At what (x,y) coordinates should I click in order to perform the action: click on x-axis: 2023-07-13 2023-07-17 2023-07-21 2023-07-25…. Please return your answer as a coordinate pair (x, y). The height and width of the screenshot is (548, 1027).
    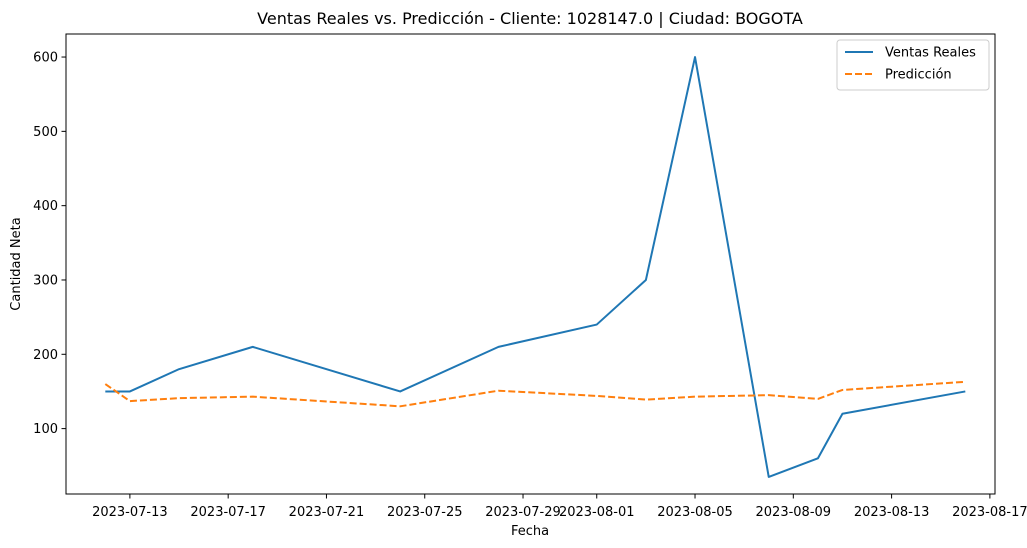
    Looking at the image, I should click on (559, 507).